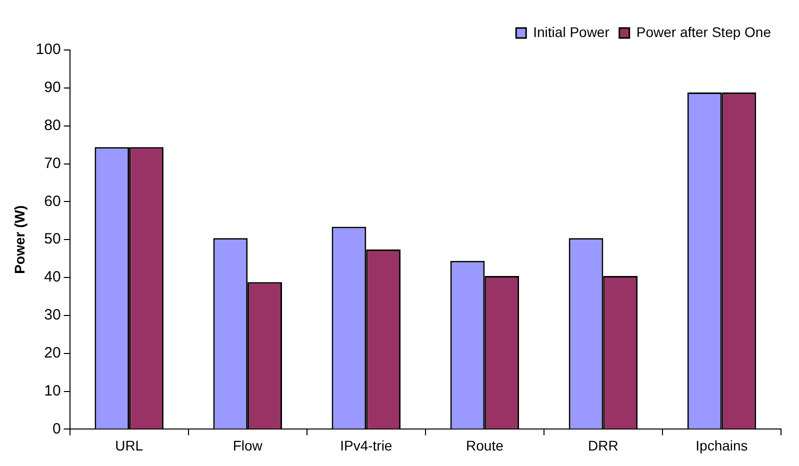 This screenshot has height=466, width=799. I want to click on y-tick-label: 20, so click(52, 353).